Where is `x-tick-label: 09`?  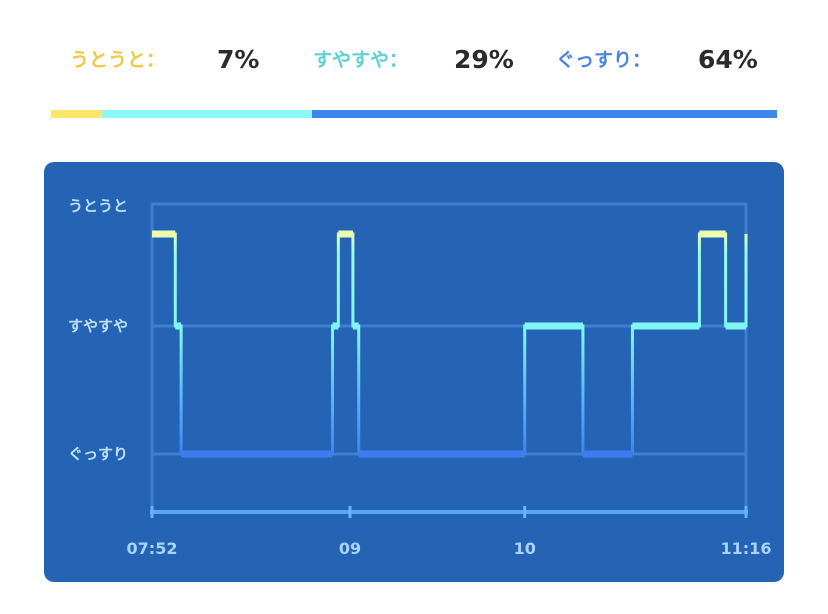 x-tick-label: 09 is located at coordinates (350, 548).